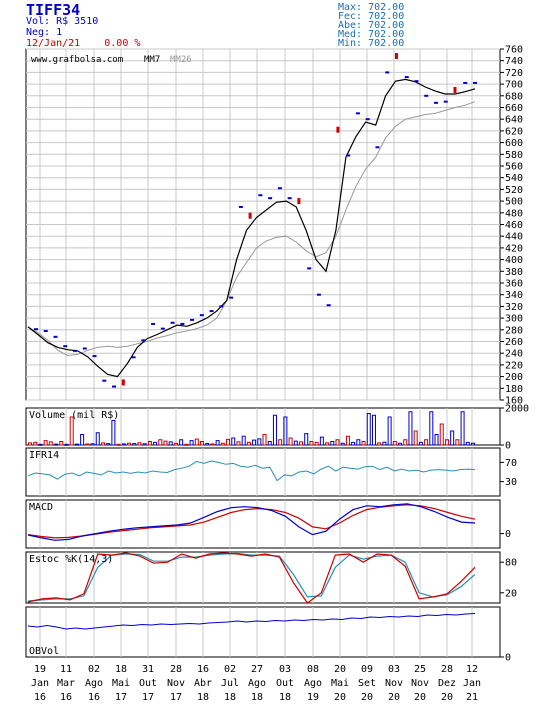 The image size is (545, 720). I want to click on obv-line, so click(251, 621).